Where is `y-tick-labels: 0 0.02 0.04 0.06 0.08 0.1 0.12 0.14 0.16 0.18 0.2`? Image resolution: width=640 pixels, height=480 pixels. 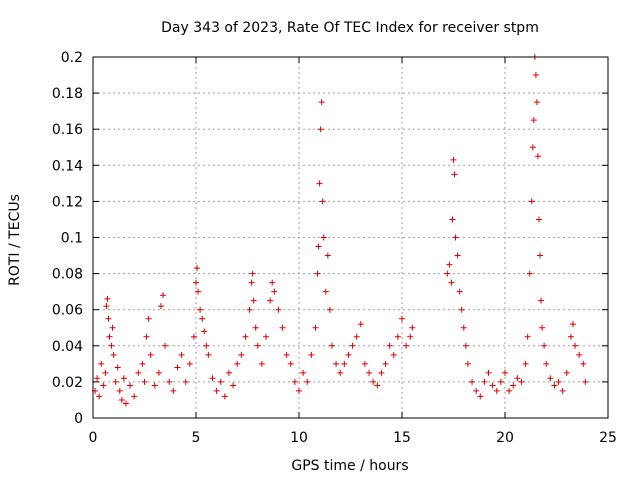 y-tick-labels: 0 0.02 0.04 0.06 0.08 0.1 0.12 0.14 0.16 0.18 0.2 is located at coordinates (67, 238).